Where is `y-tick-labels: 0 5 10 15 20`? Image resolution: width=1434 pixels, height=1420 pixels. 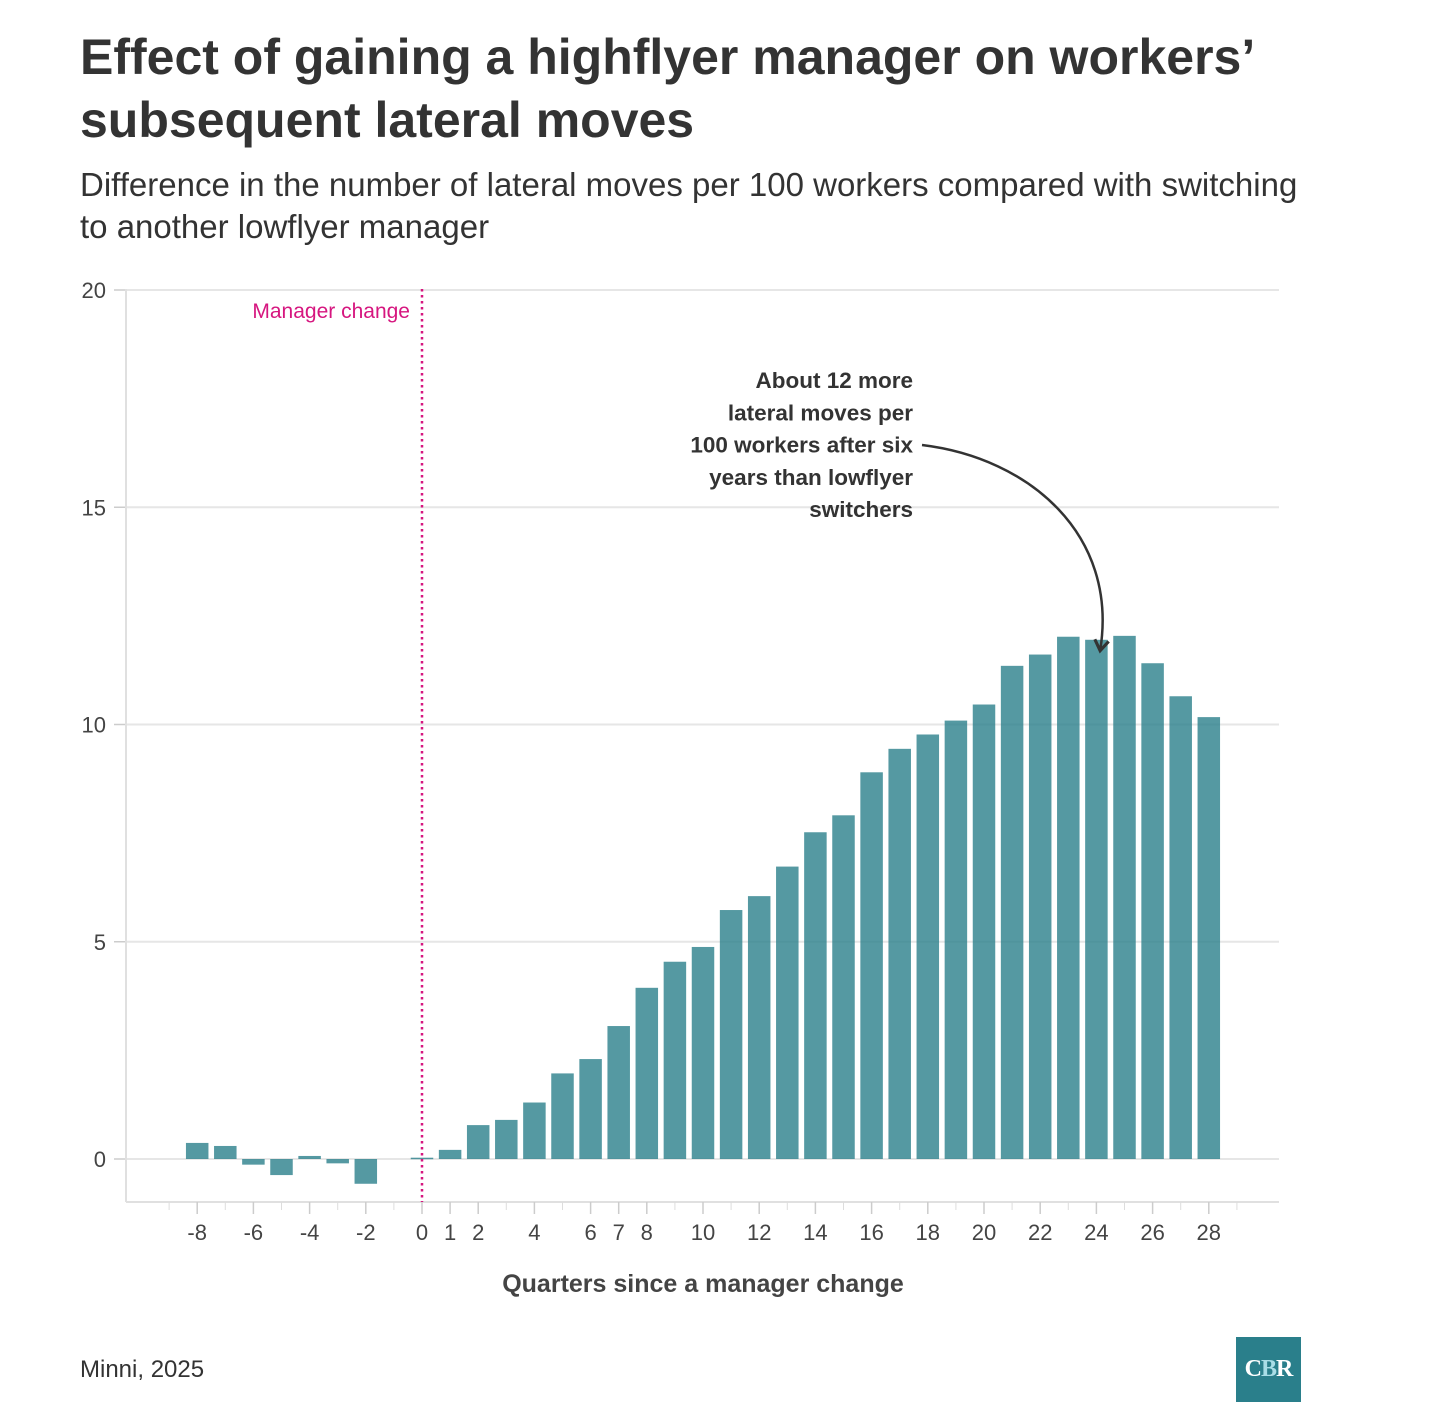 y-tick-labels: 0 5 10 15 20 is located at coordinates (94, 725).